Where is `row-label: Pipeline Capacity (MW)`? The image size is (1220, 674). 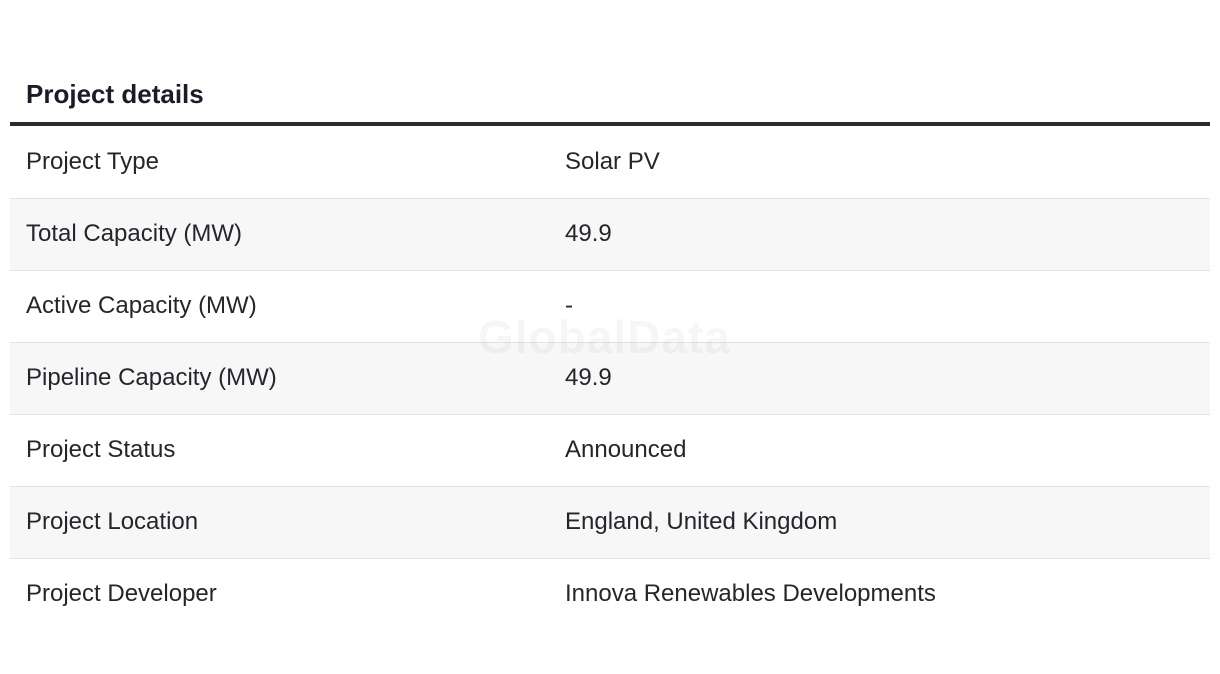
row-label: Pipeline Capacity (MW) is located at coordinates (151, 377).